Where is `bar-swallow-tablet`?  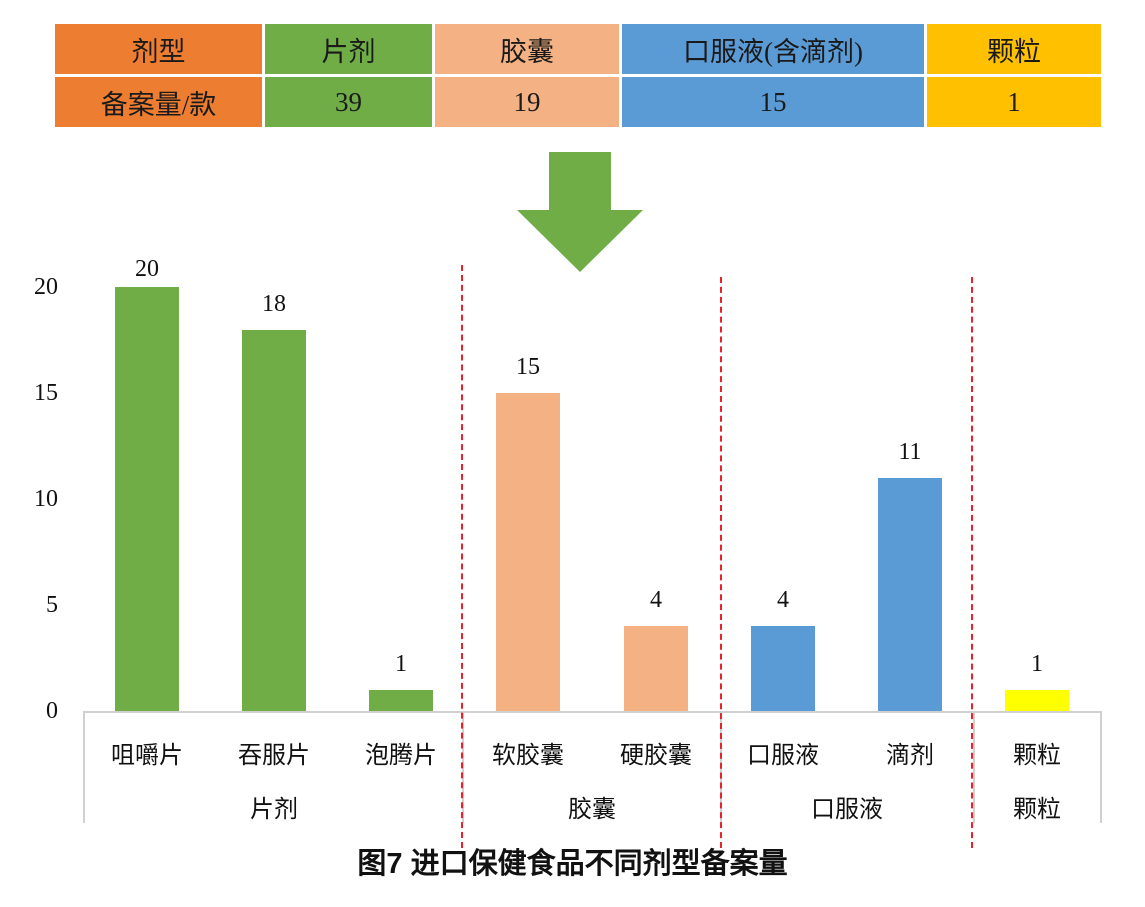
bar-swallow-tablet is located at coordinates (274, 520).